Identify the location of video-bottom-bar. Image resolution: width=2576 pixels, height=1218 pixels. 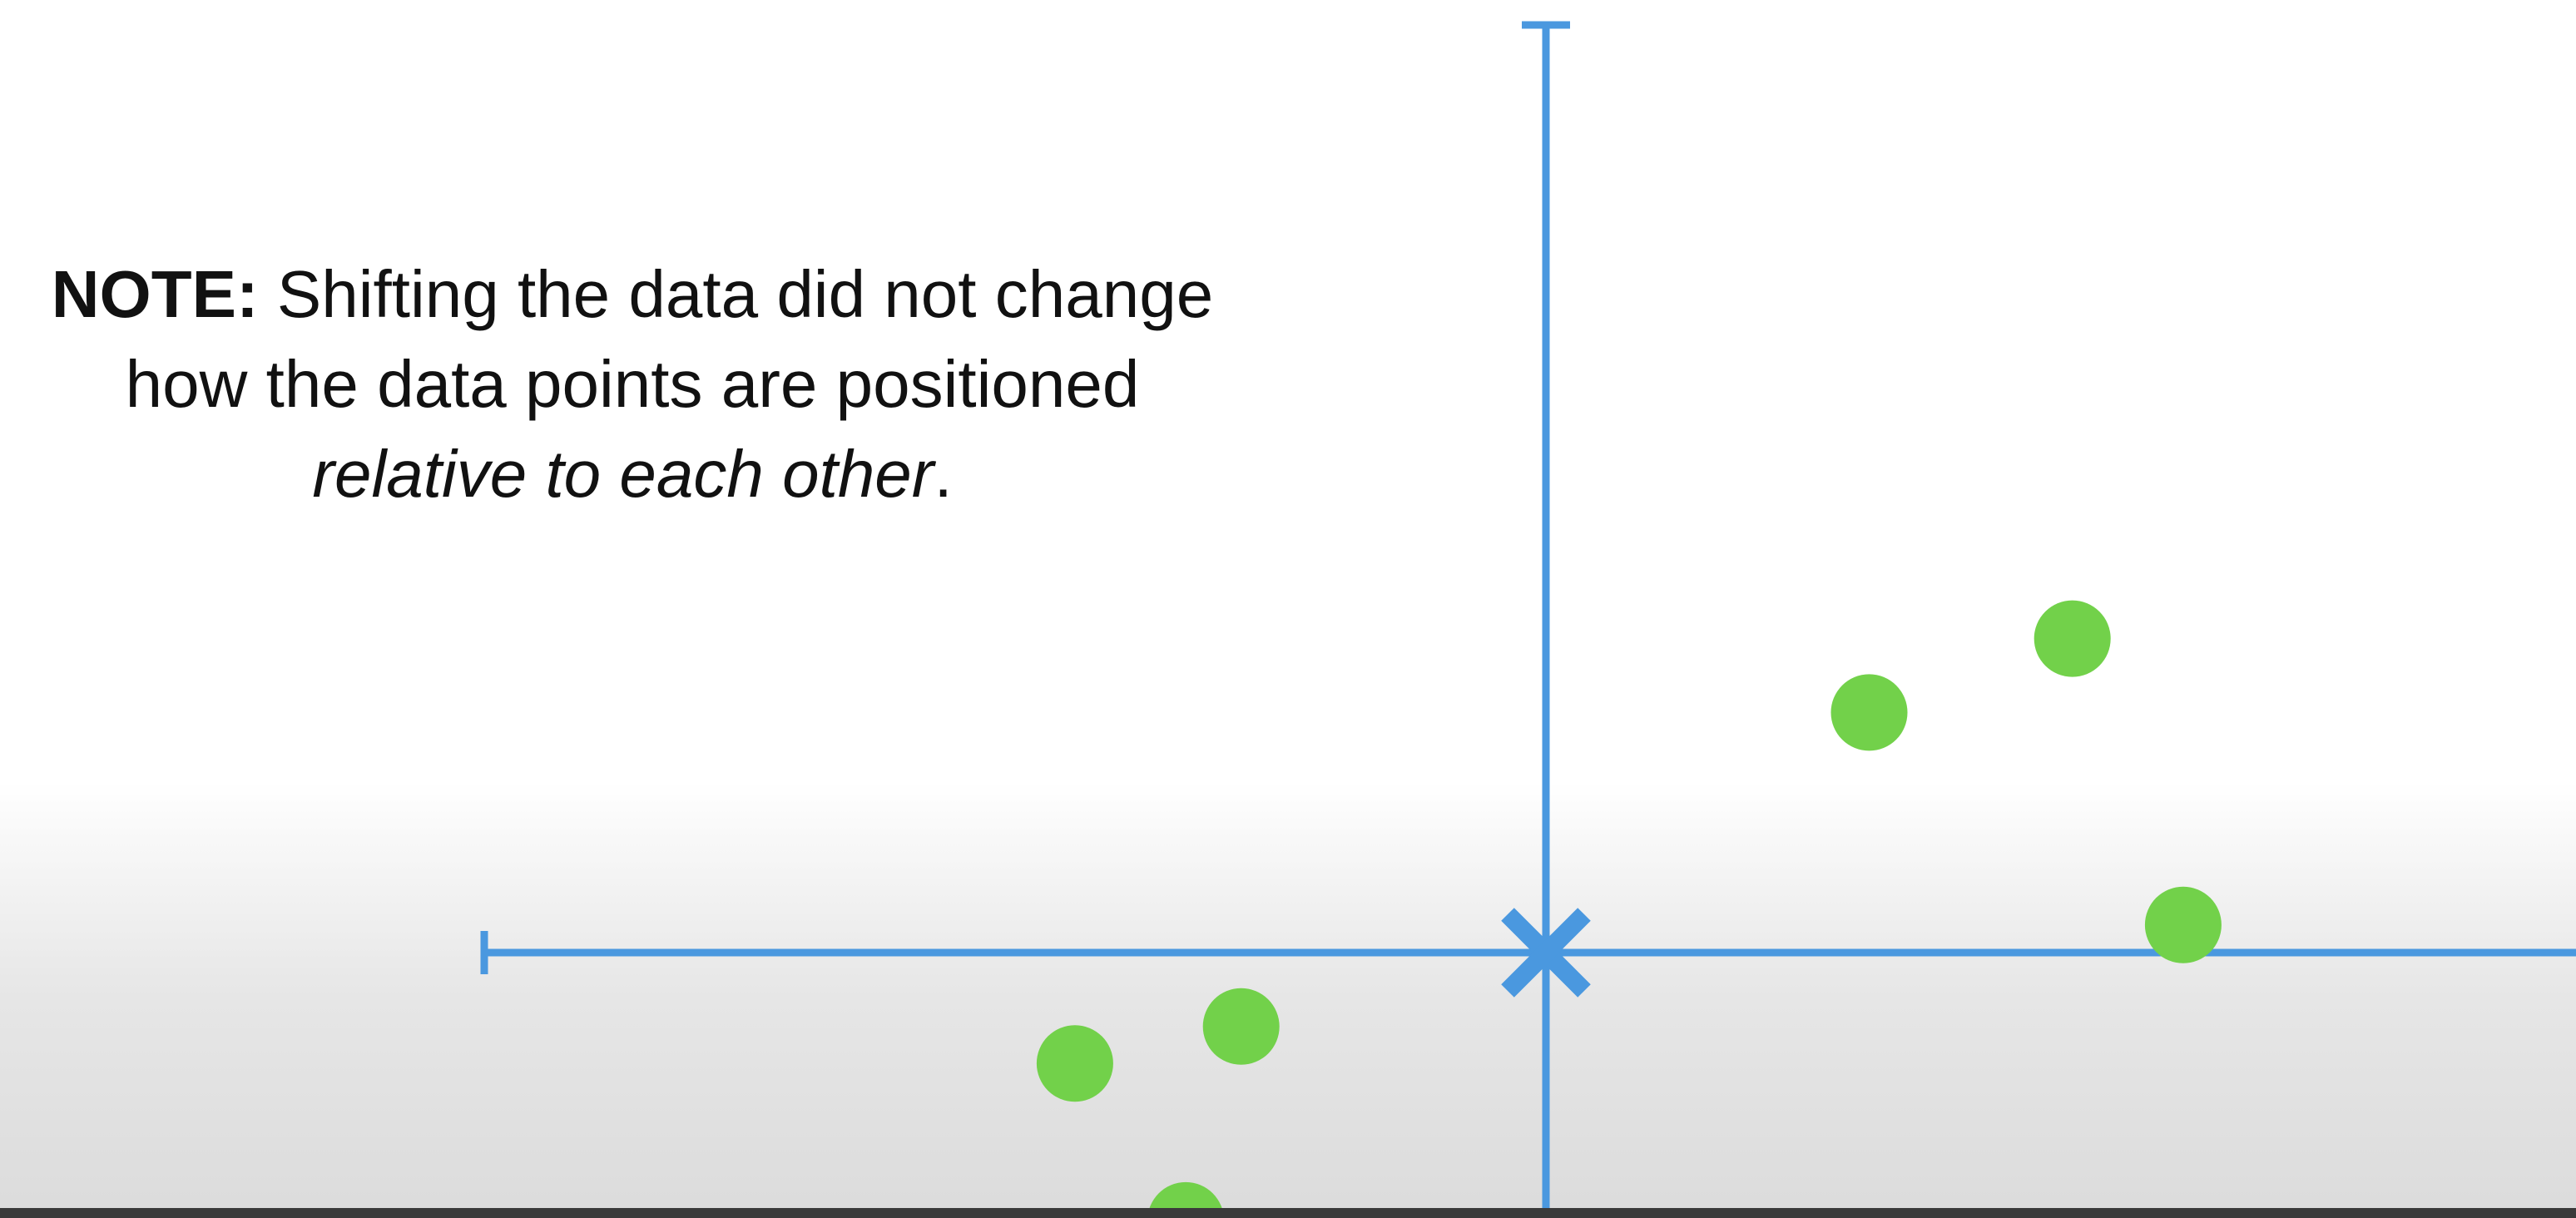
(1288, 1213).